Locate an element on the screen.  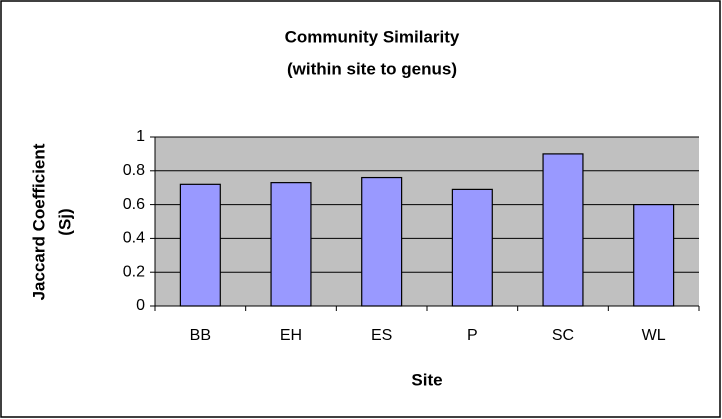
x-axis-label: Site is located at coordinates (426, 379).